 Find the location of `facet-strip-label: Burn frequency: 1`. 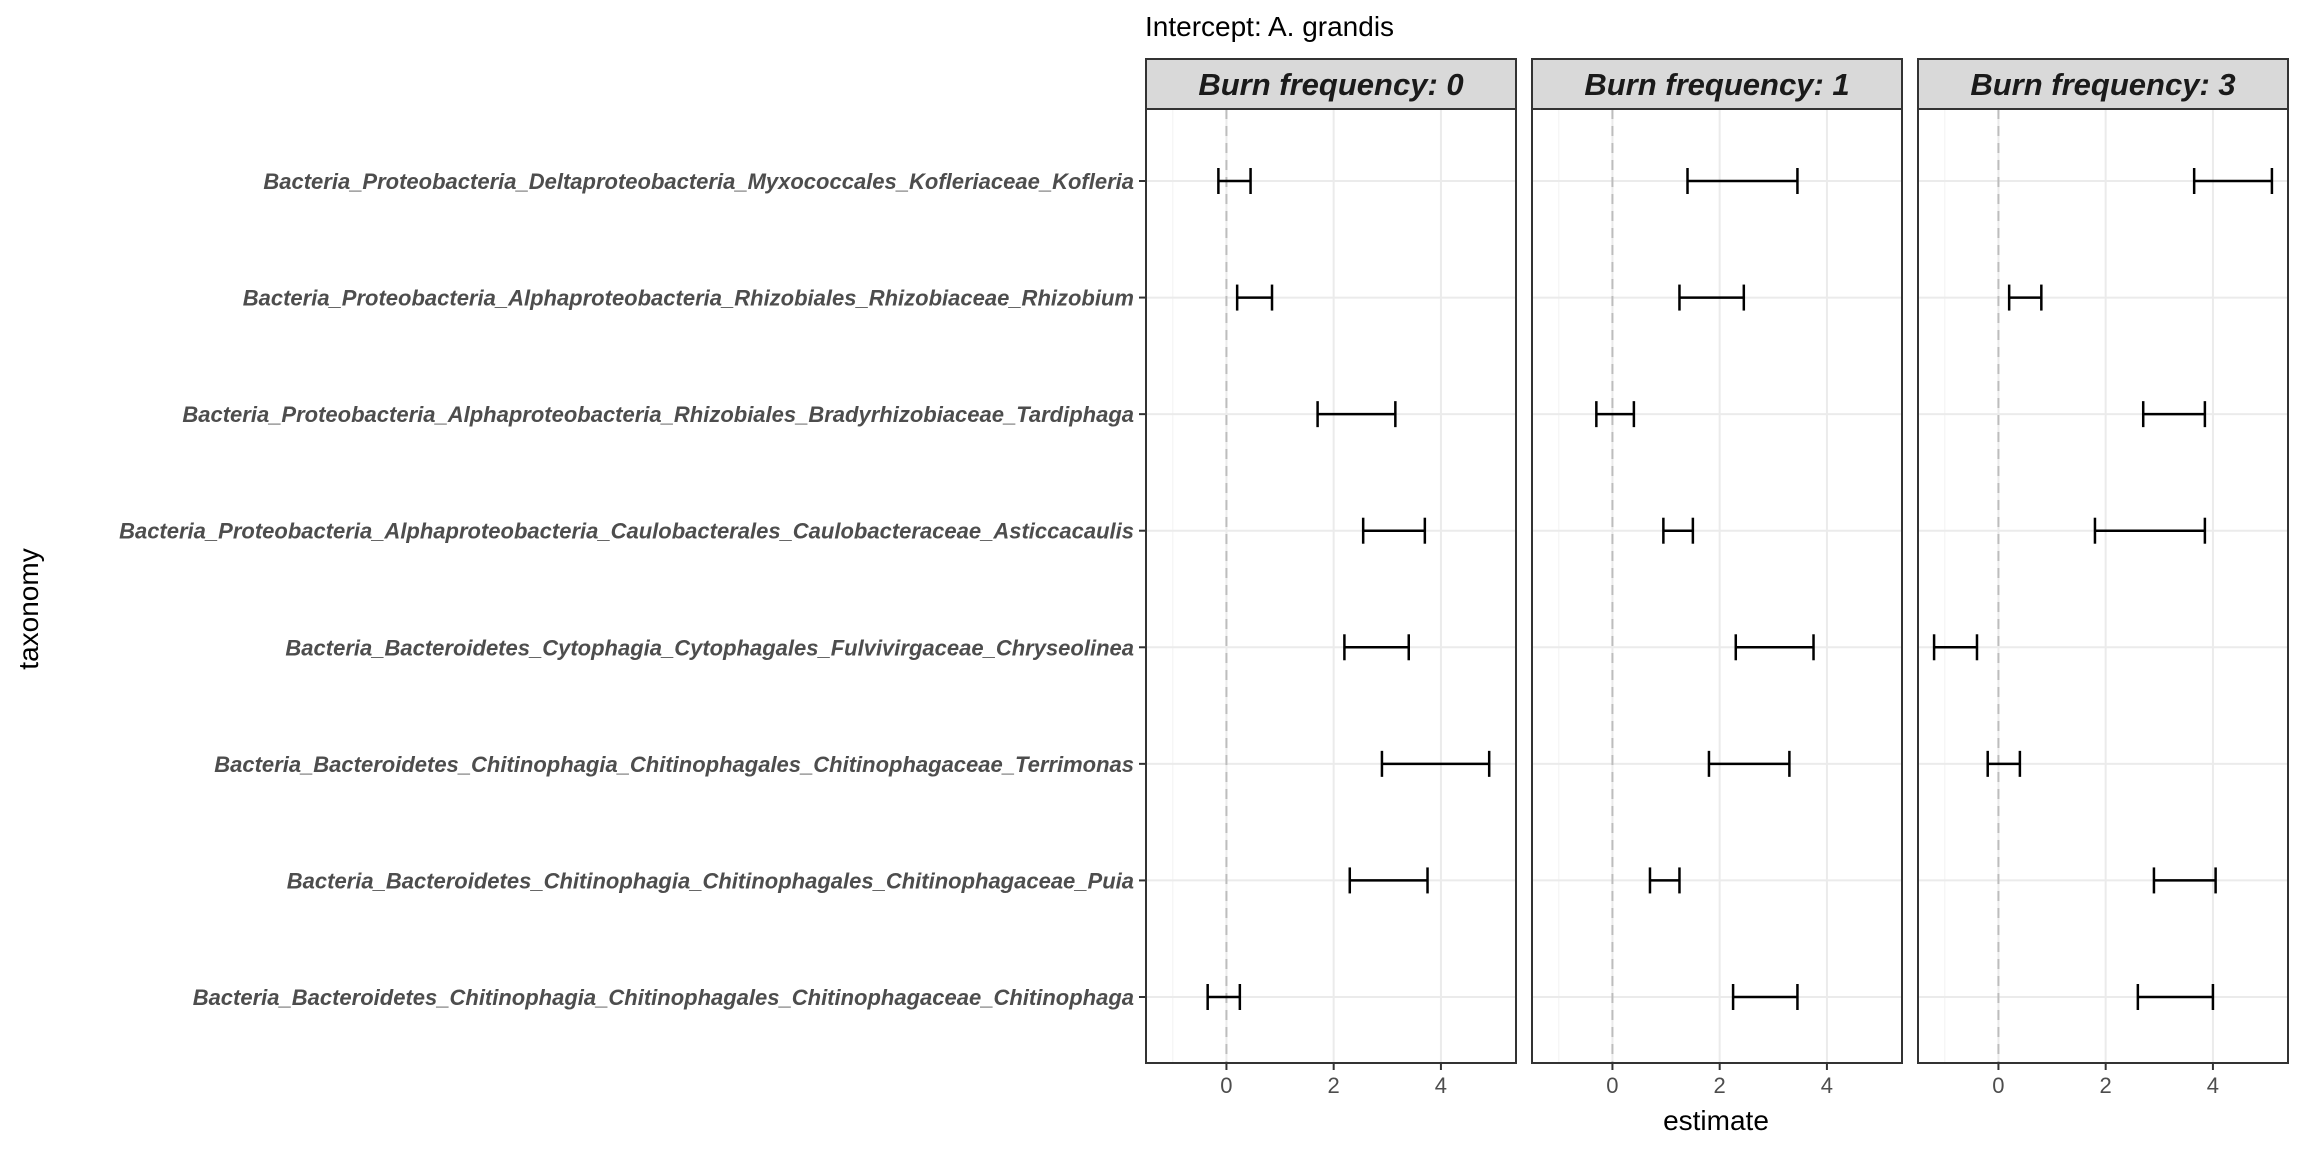

facet-strip-label: Burn frequency: 1 is located at coordinates (1716, 84).